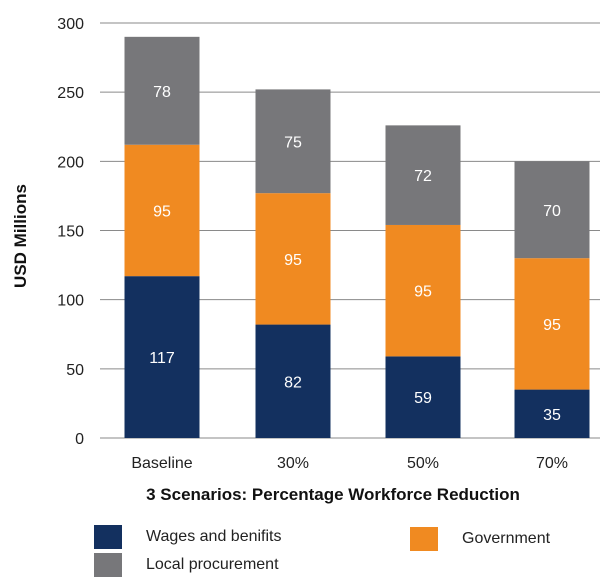  Describe the element at coordinates (506, 538) in the screenshot. I see `legend-label-government: Government` at that location.